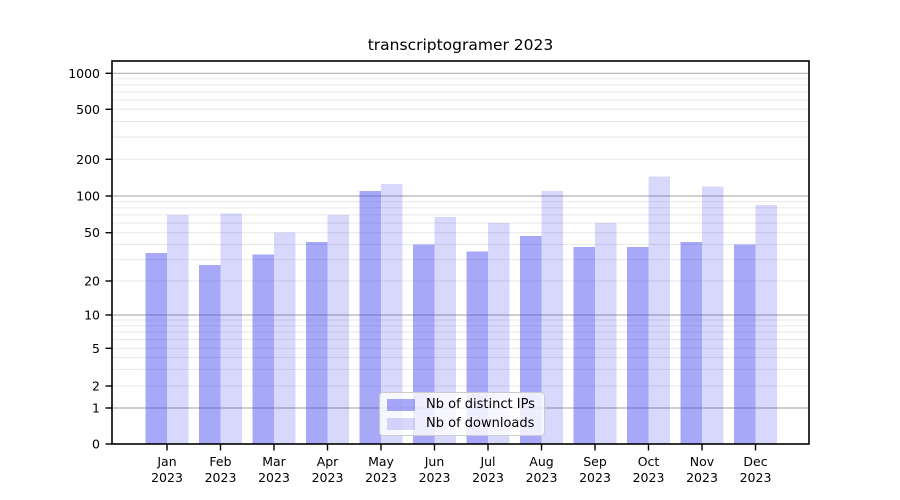 The image size is (900, 500). I want to click on x-tick-label-month-may: May, so click(381, 461).